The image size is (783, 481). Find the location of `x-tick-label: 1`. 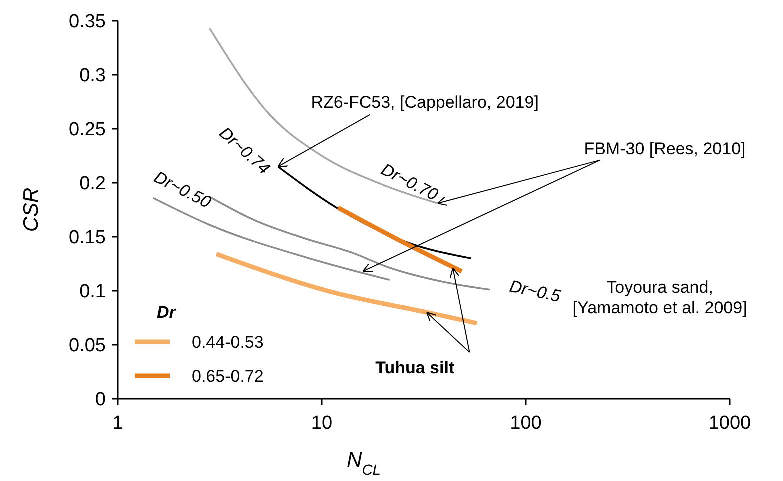

x-tick-label: 1 is located at coordinates (118, 423).